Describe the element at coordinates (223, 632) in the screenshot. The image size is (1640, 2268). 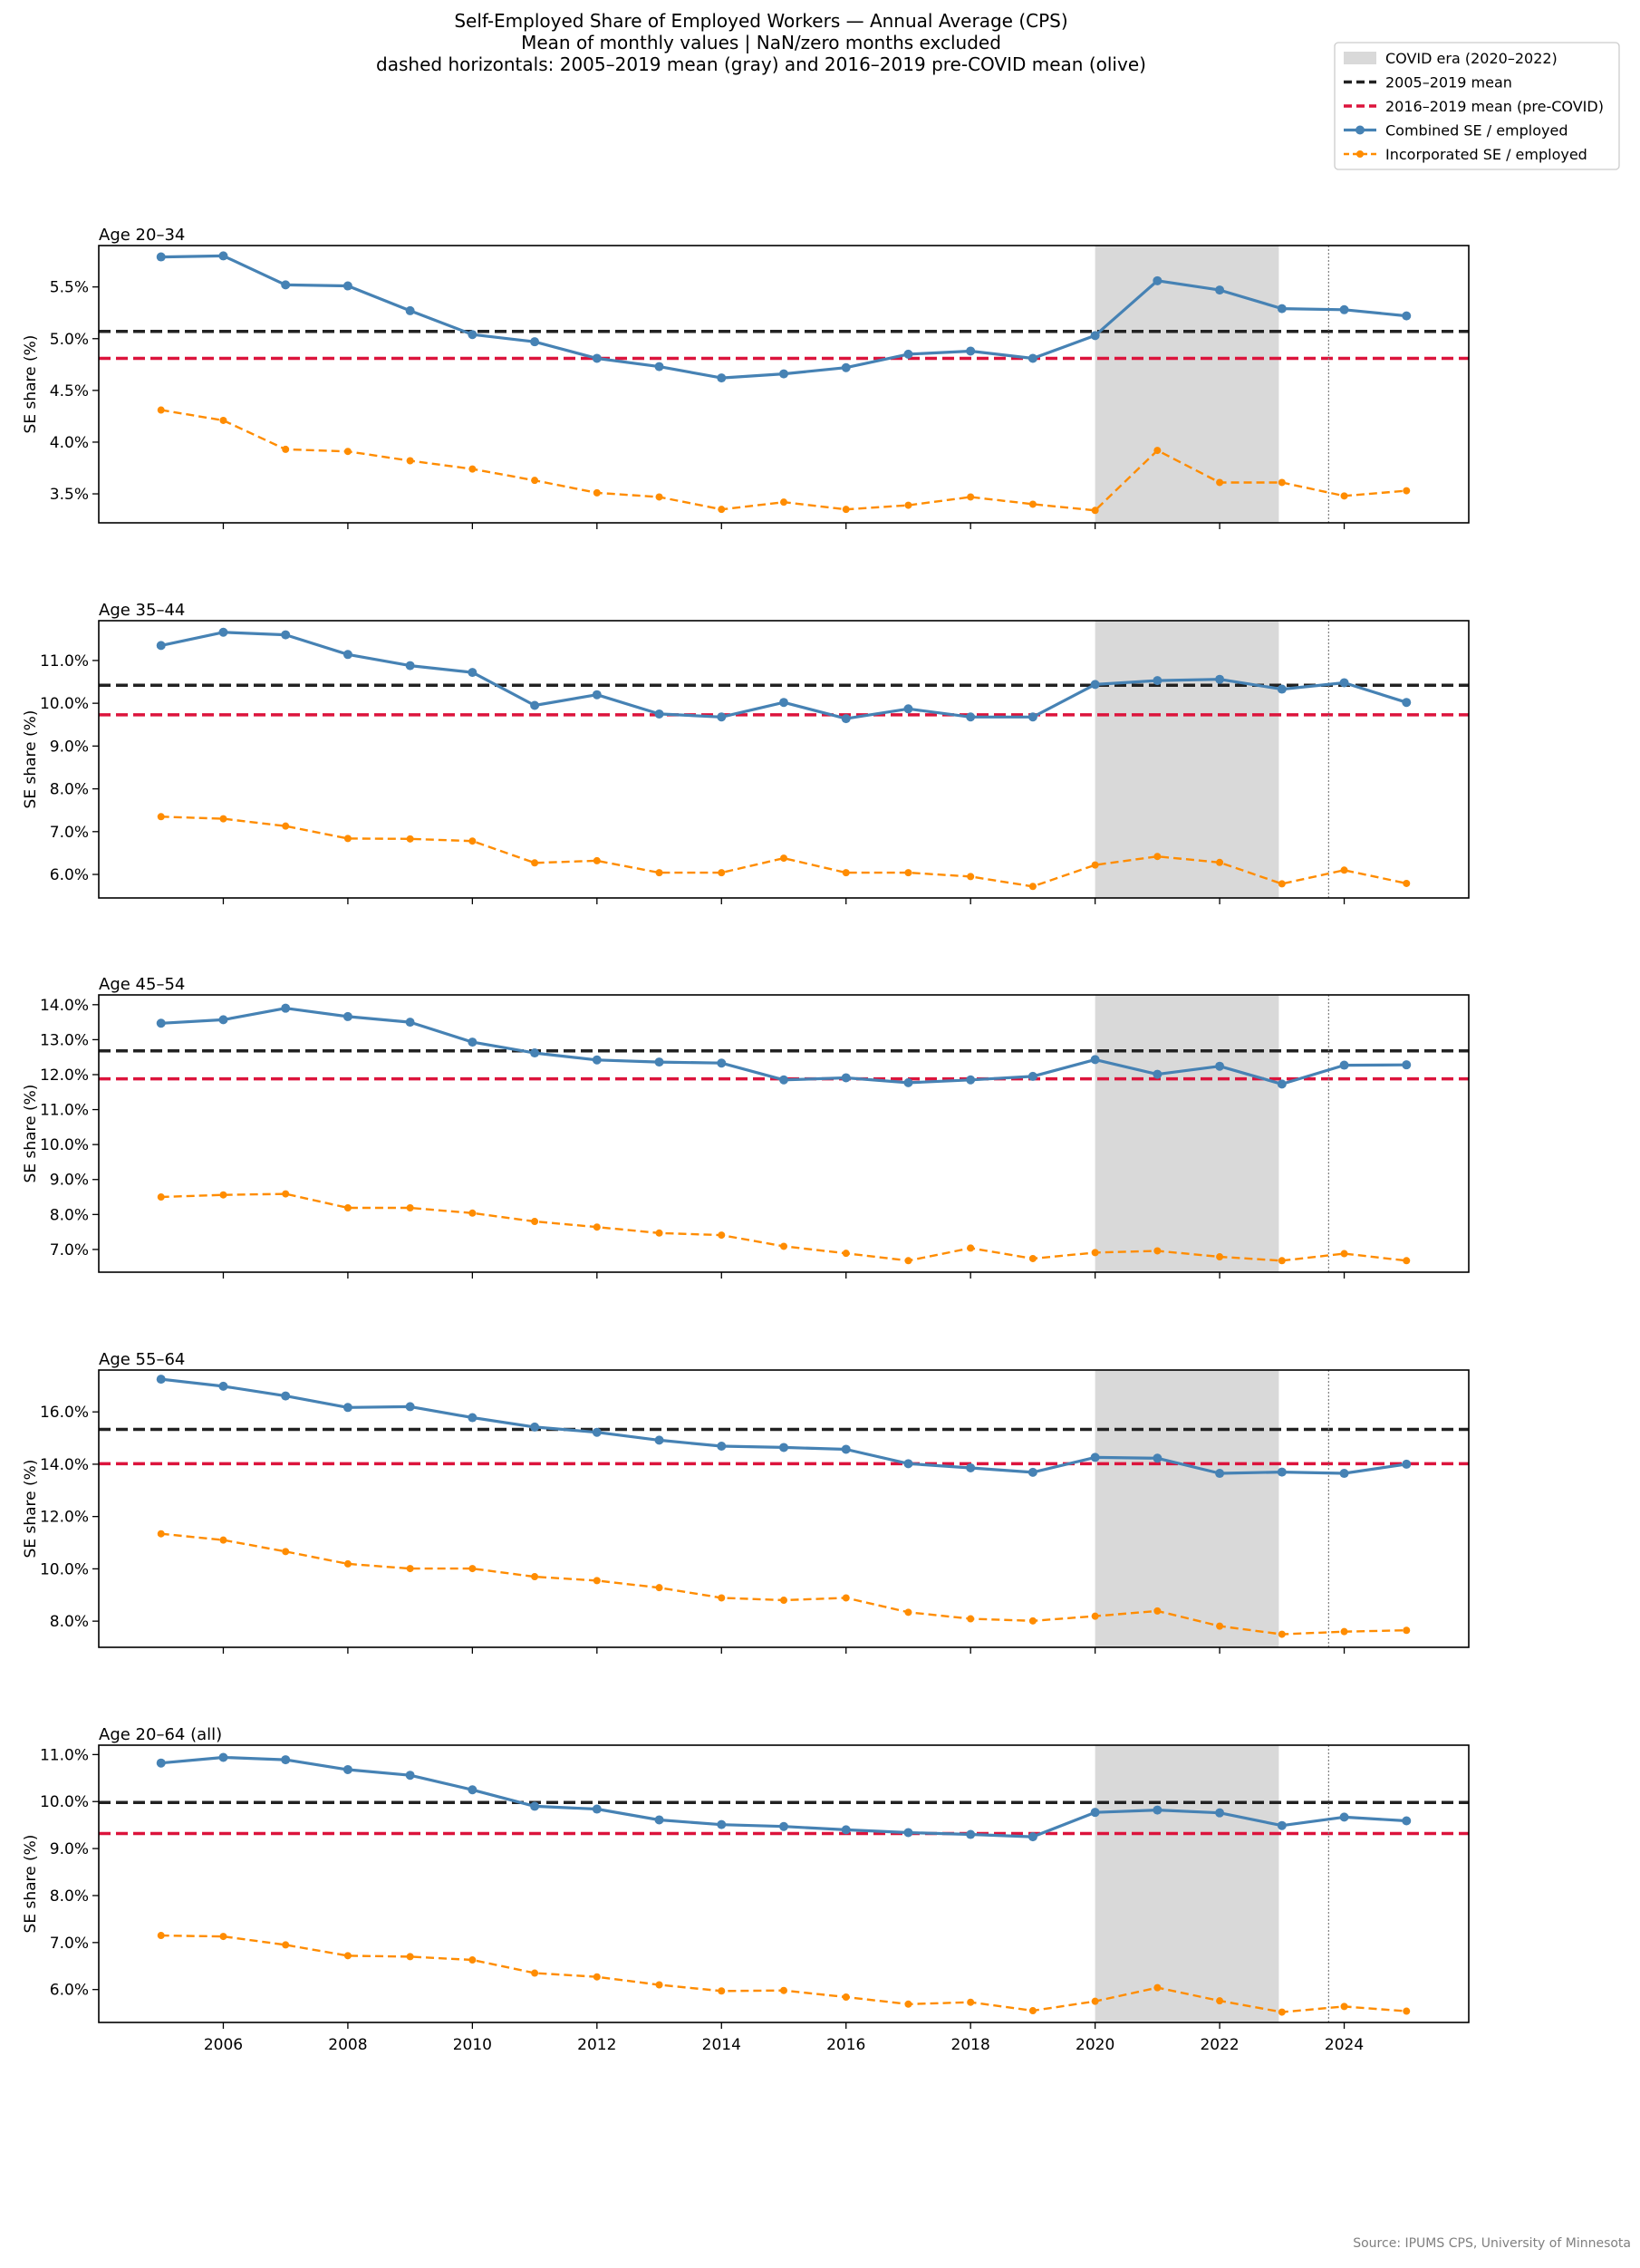
I see `combined-point-2006` at that location.